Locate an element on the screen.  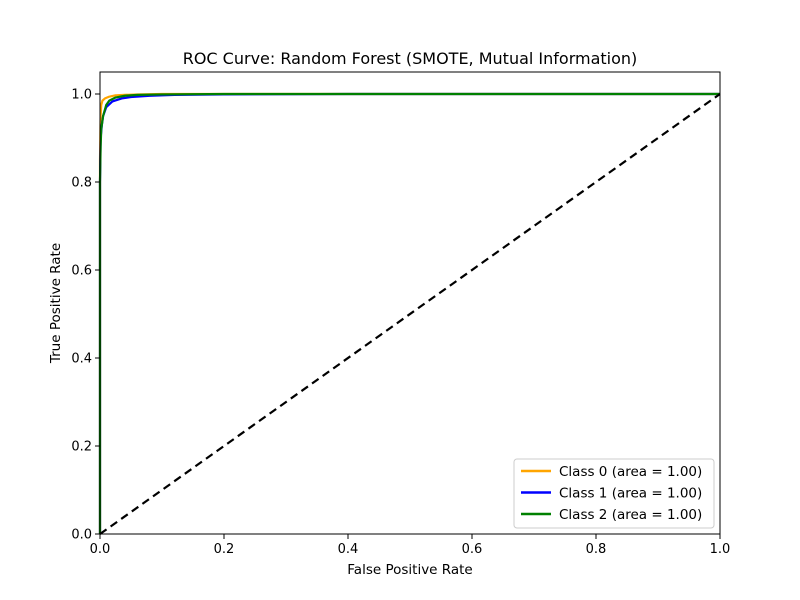
x-axis-label: False Positive Rate is located at coordinates (409, 570).